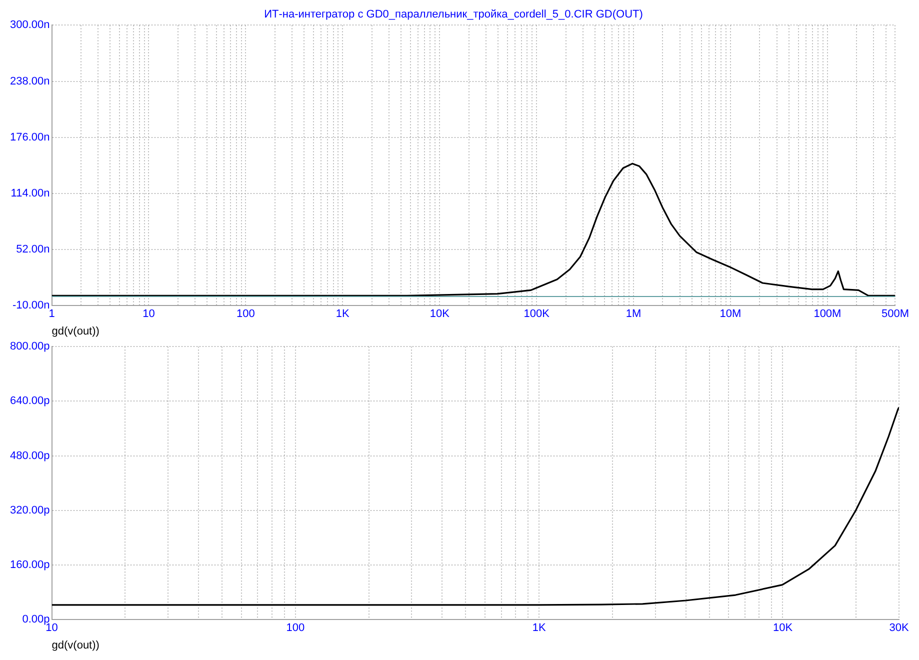 The image size is (919, 660). Describe the element at coordinates (30, 81) in the screenshot. I see `y-tick-label: 238.00n` at that location.